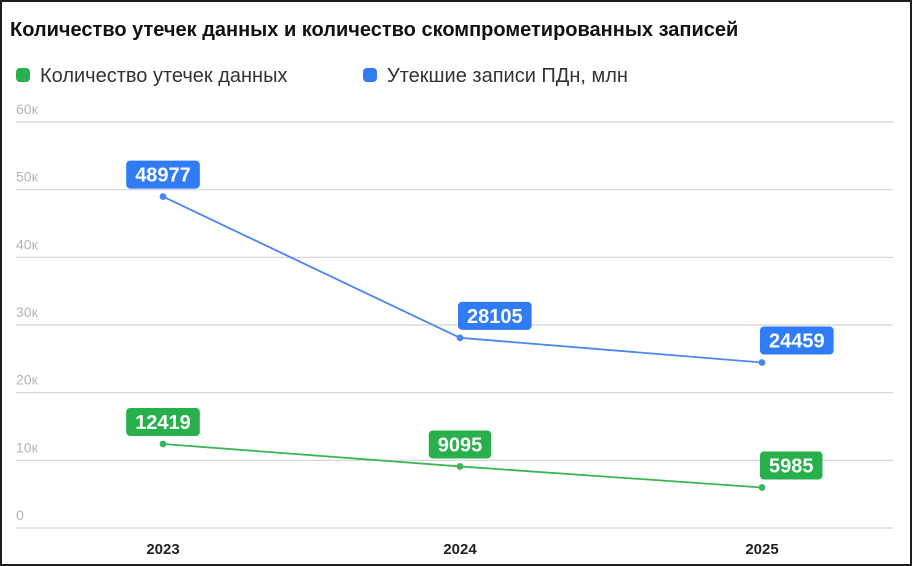 The height and width of the screenshot is (566, 912). I want to click on y-tick-label-60к: 60к, so click(27, 109).